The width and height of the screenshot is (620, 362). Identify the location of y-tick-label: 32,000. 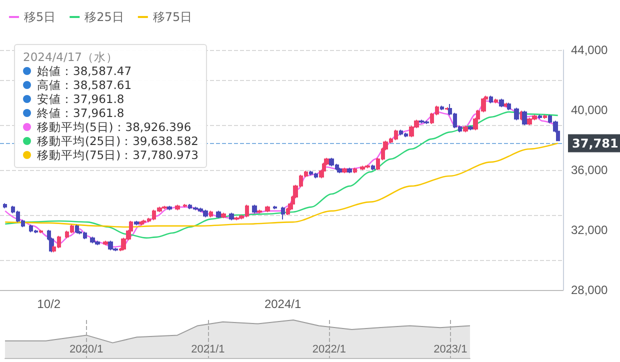
(589, 230).